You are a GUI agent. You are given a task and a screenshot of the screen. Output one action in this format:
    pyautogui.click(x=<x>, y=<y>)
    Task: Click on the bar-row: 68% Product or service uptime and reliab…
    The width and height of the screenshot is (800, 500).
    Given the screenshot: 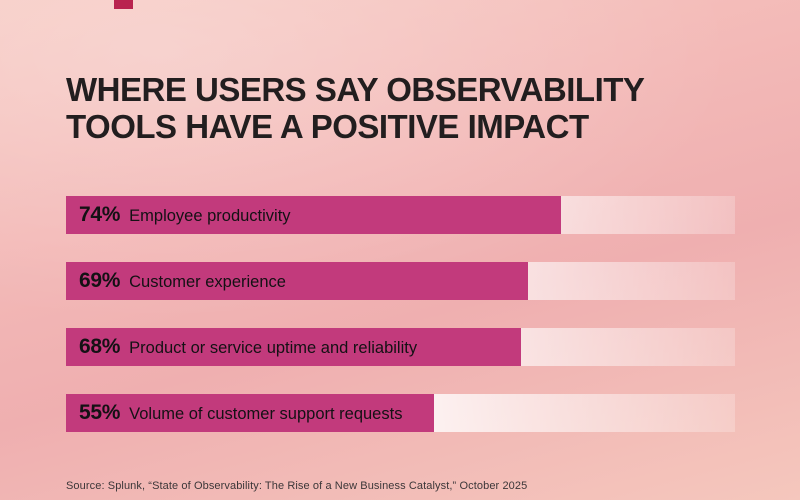 What is the action you would take?
    pyautogui.click(x=400, y=346)
    